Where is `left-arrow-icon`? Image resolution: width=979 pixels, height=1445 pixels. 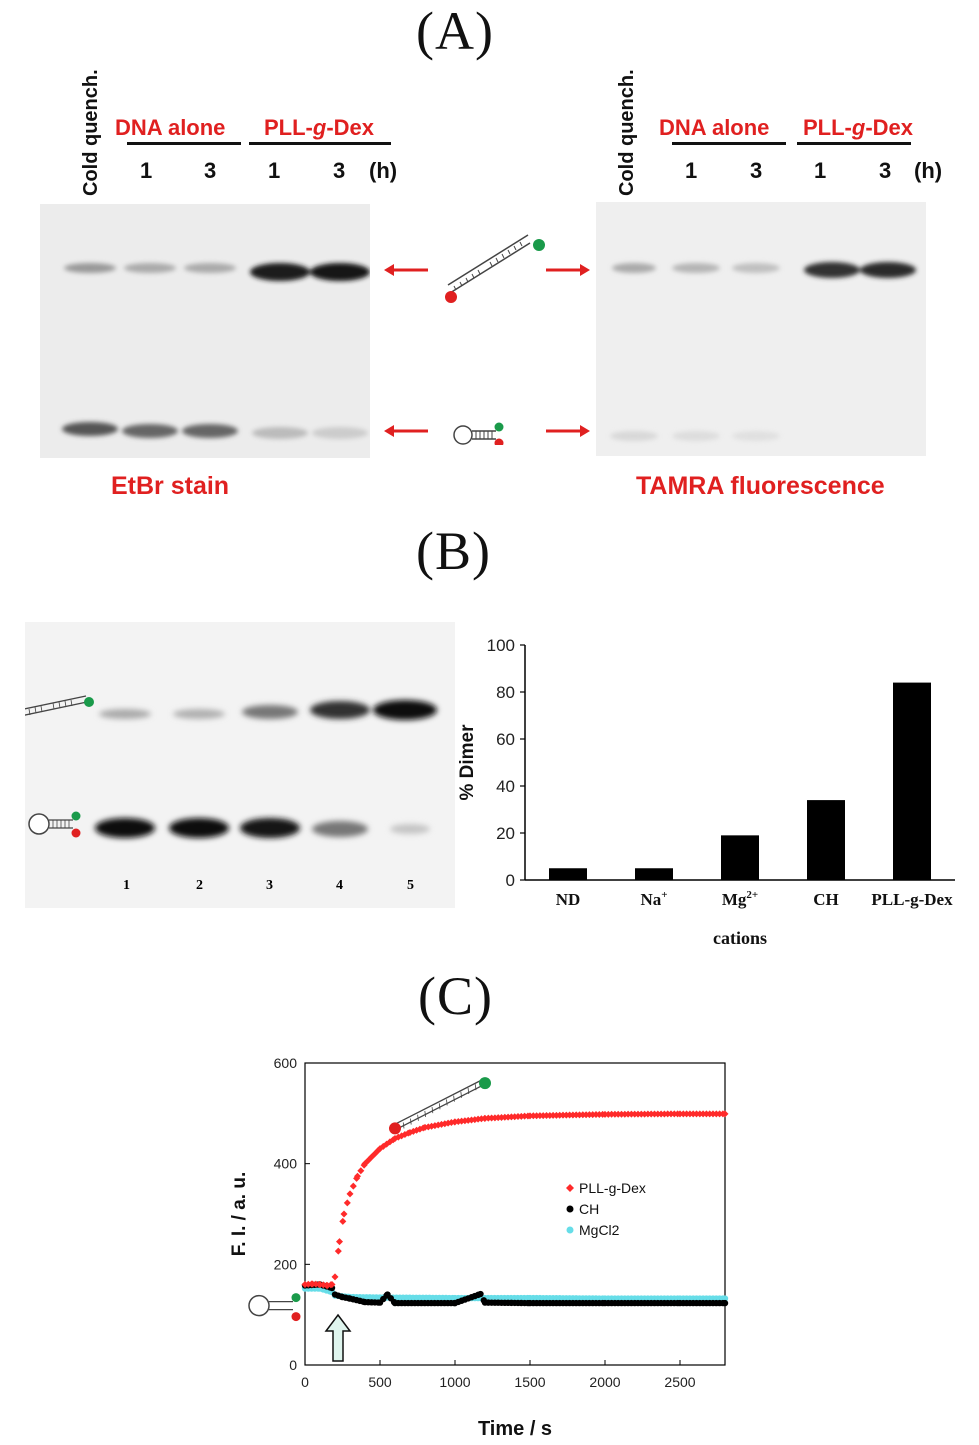
left-arrow-icon is located at coordinates (406, 270).